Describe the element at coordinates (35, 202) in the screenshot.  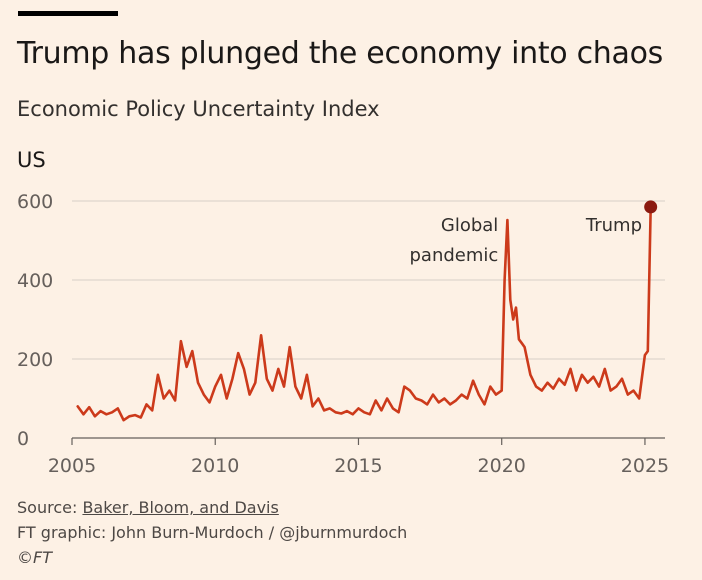
I see `y-tick-label: 600` at that location.